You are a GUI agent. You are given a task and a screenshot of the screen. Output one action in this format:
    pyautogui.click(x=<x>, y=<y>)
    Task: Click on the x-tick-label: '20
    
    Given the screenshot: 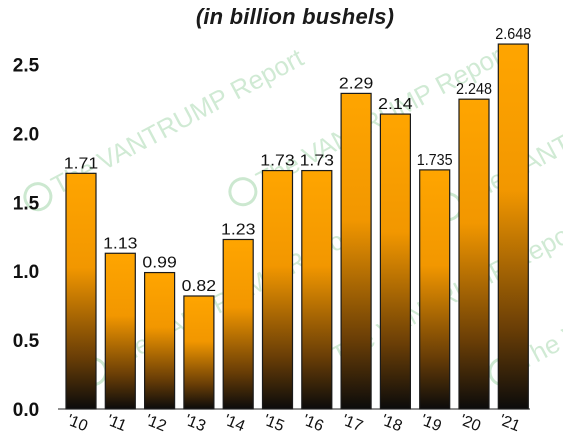 What is the action you would take?
    pyautogui.click(x=470, y=422)
    